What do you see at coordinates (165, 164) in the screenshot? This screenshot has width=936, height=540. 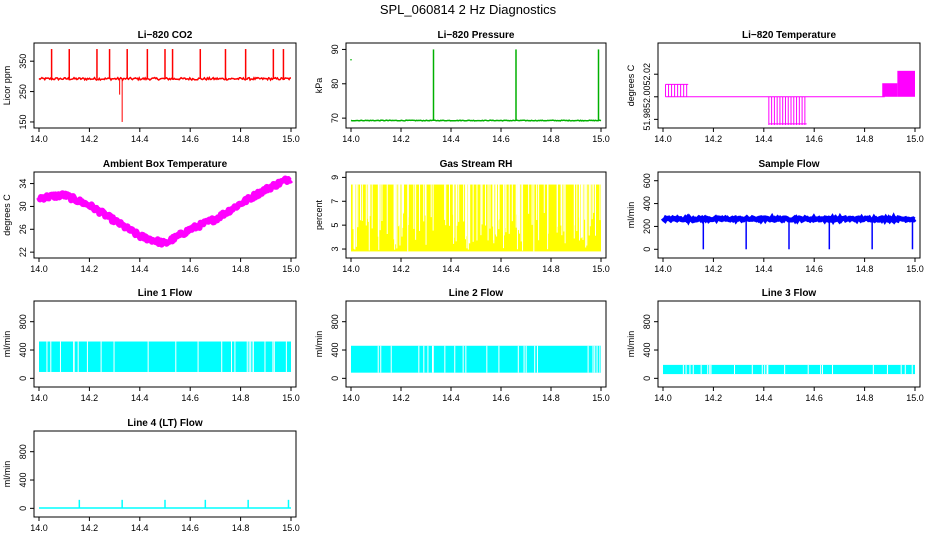 I see `chart-title: Ambient Box Temperature` at bounding box center [165, 164].